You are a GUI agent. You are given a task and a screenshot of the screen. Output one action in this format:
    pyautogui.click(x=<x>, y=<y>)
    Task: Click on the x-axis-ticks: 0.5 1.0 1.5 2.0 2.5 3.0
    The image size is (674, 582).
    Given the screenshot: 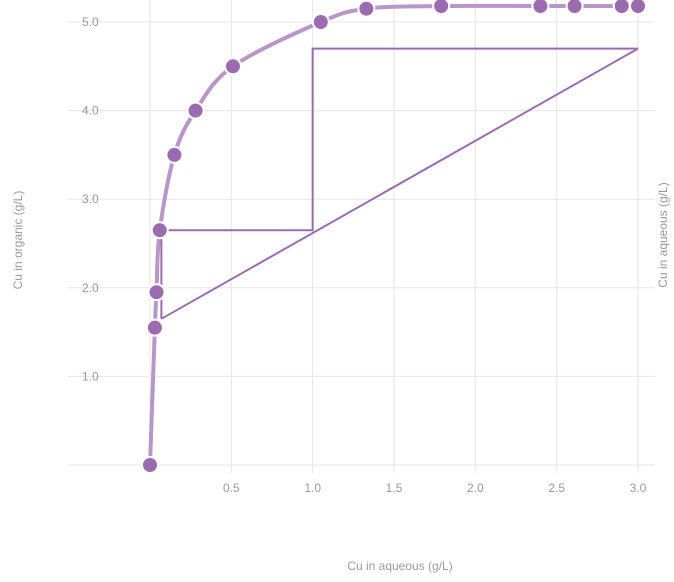 What is the action you would take?
    pyautogui.click(x=435, y=488)
    